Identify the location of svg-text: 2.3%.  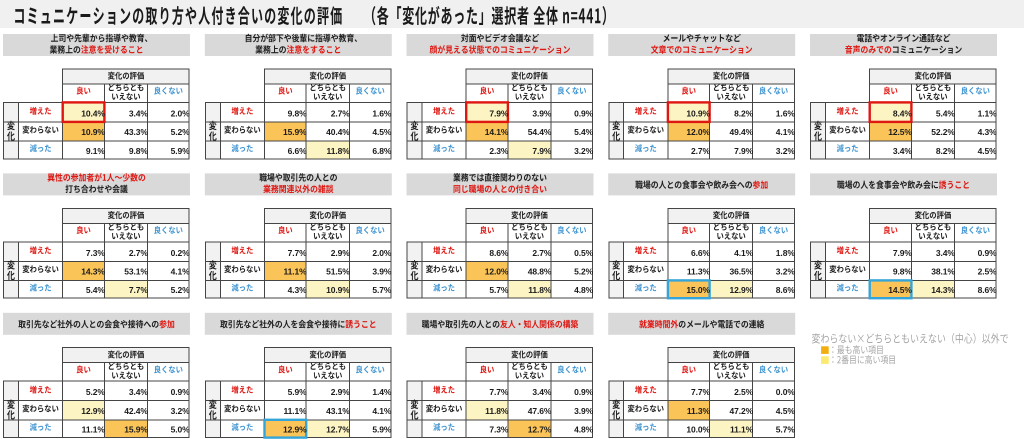
(499, 151).